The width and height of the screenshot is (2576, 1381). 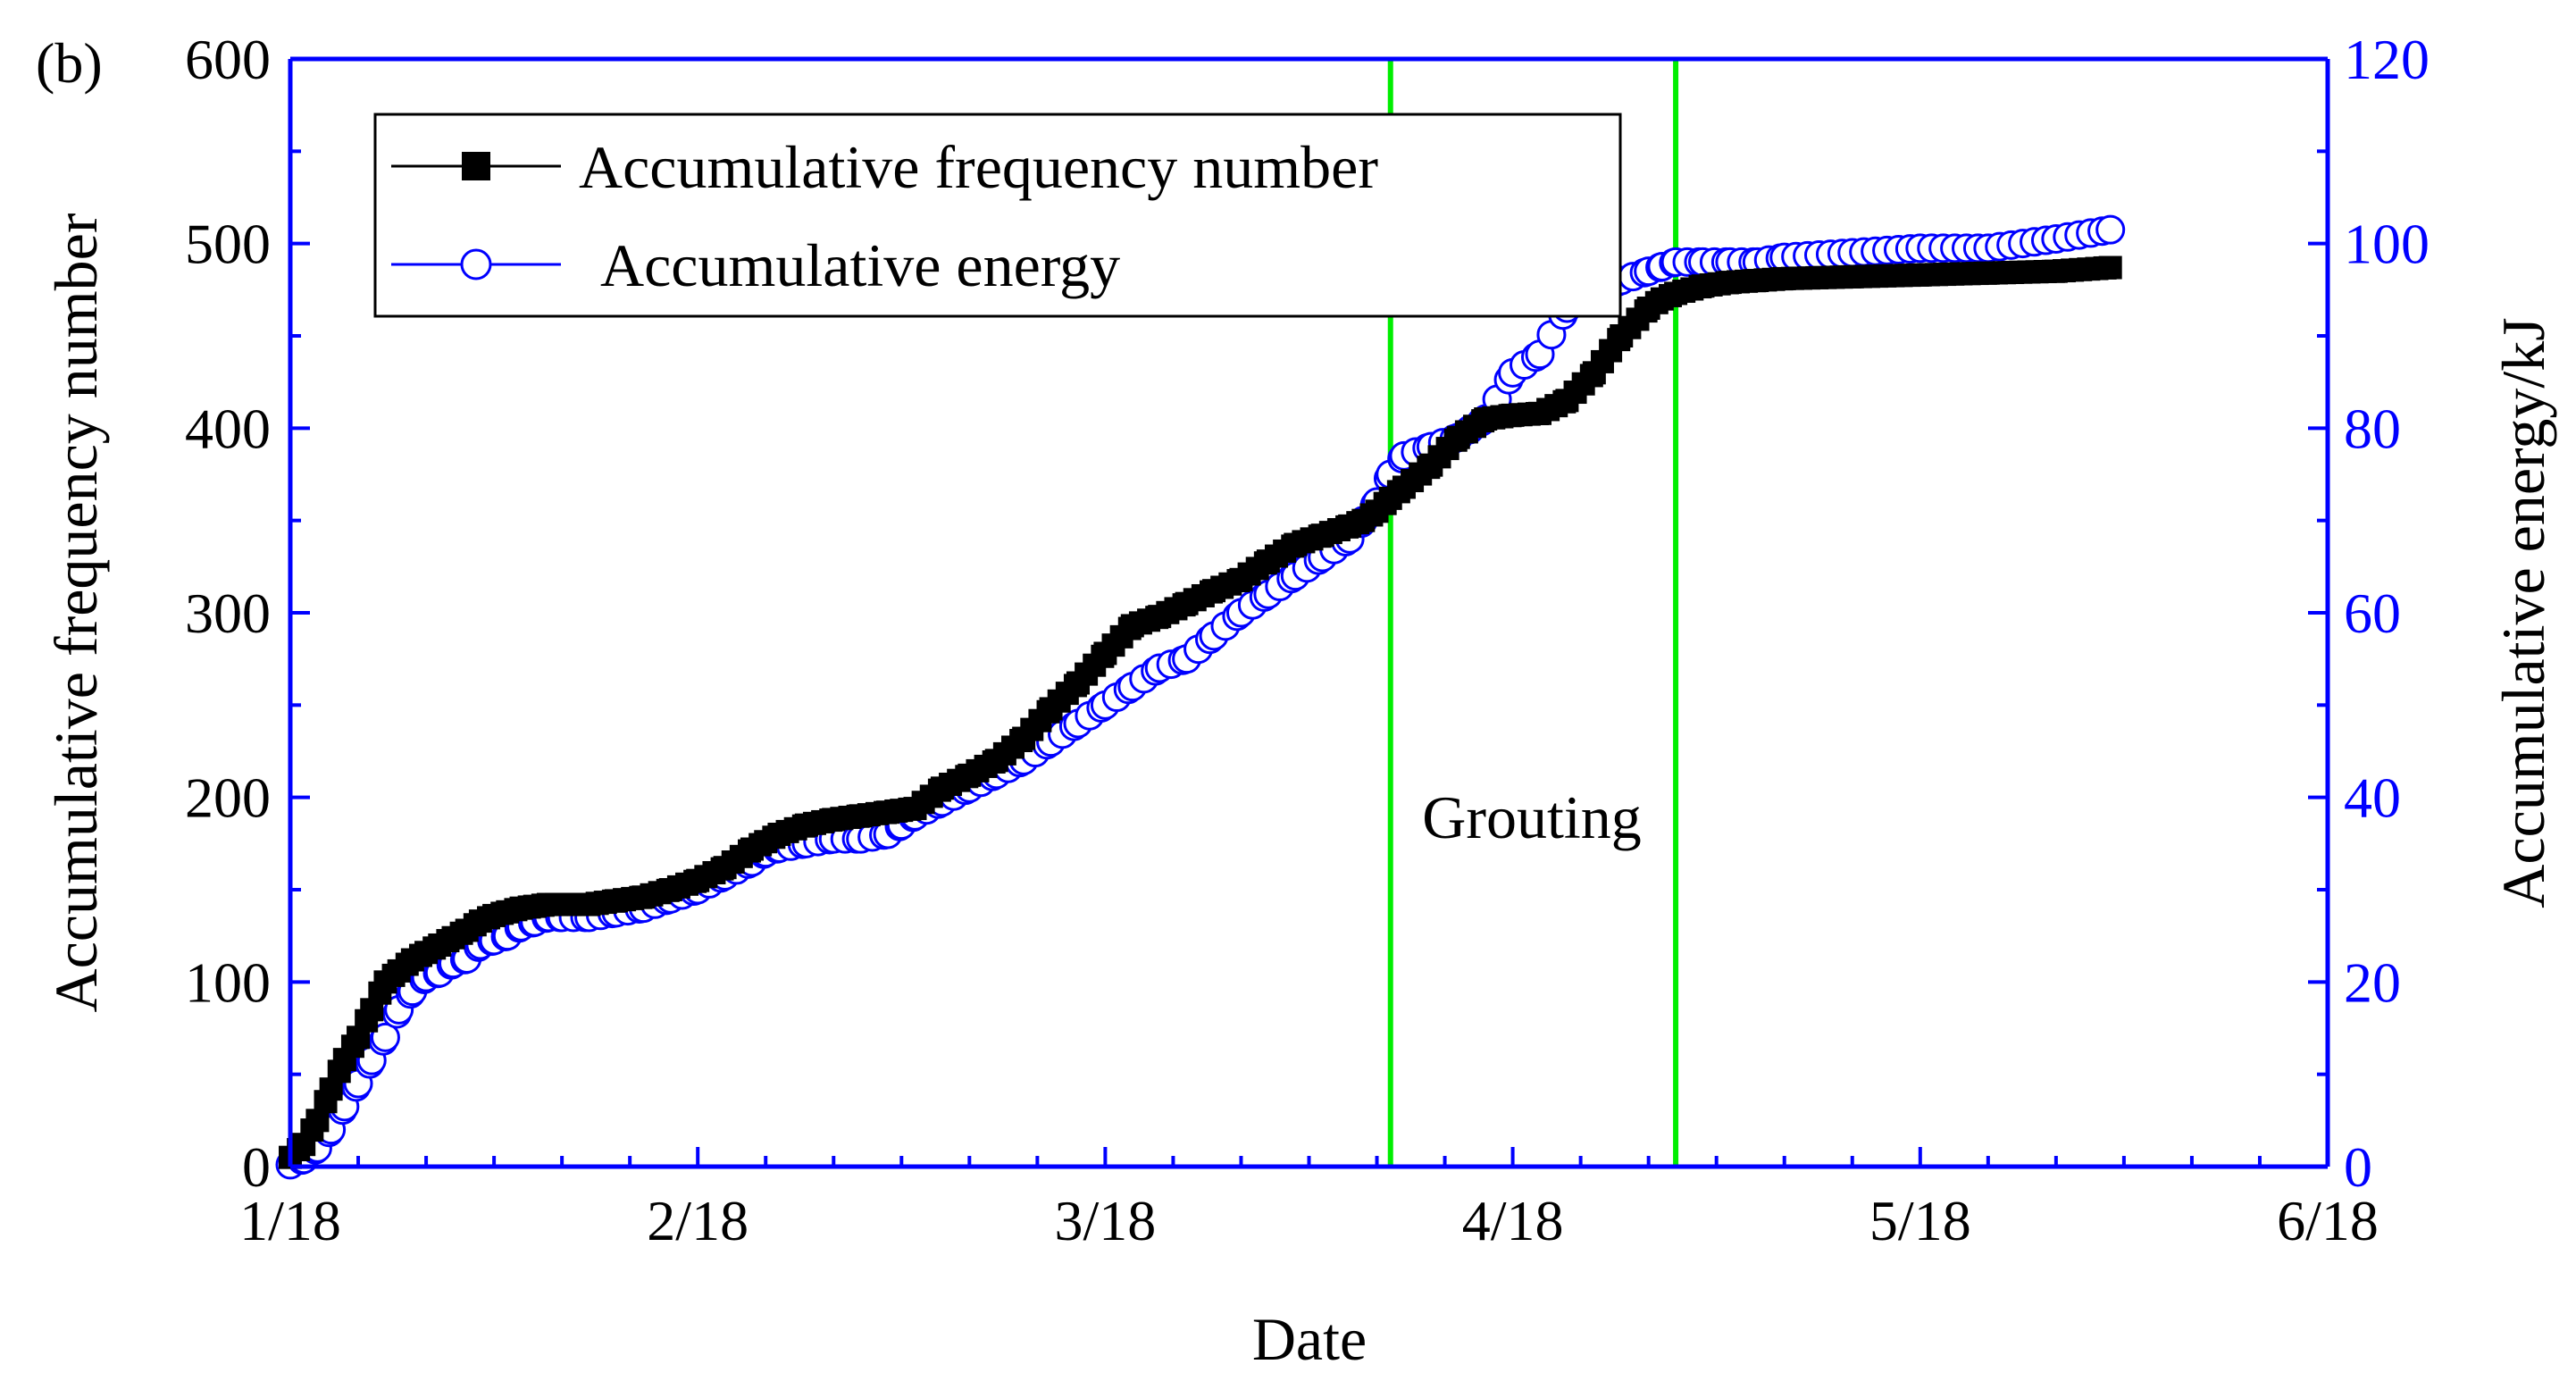 What do you see at coordinates (1532, 817) in the screenshot?
I see `grouting-annotation: Grouting` at bounding box center [1532, 817].